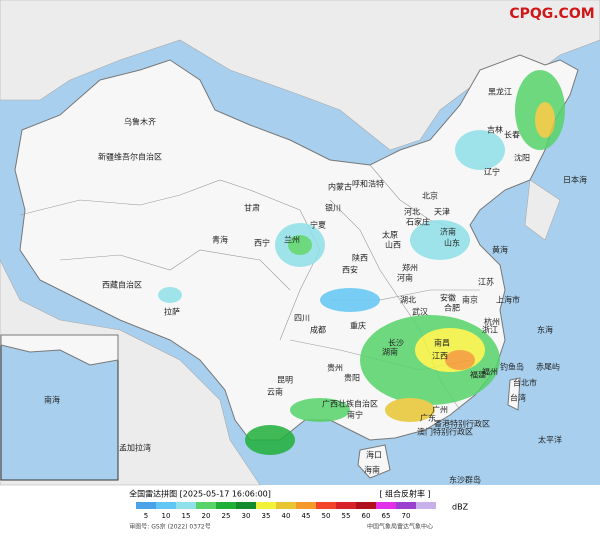 The height and width of the screenshot is (537, 600). Describe the element at coordinates (420, 312) in the screenshot. I see `map-label: 武汉` at that location.